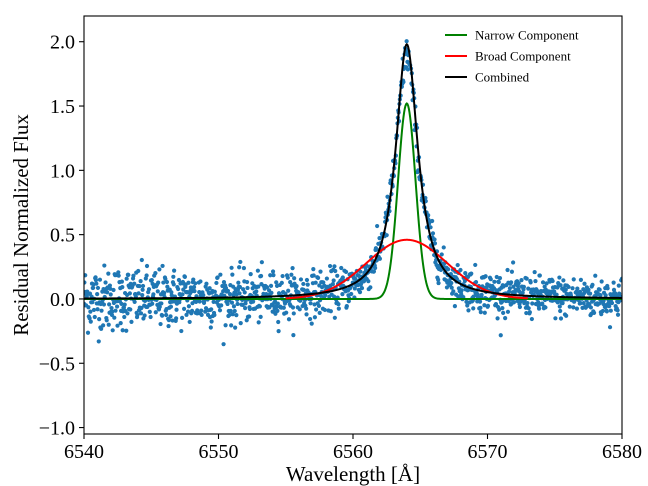  What do you see at coordinates (488, 452) in the screenshot?
I see `x-tick-label: 6570` at bounding box center [488, 452].